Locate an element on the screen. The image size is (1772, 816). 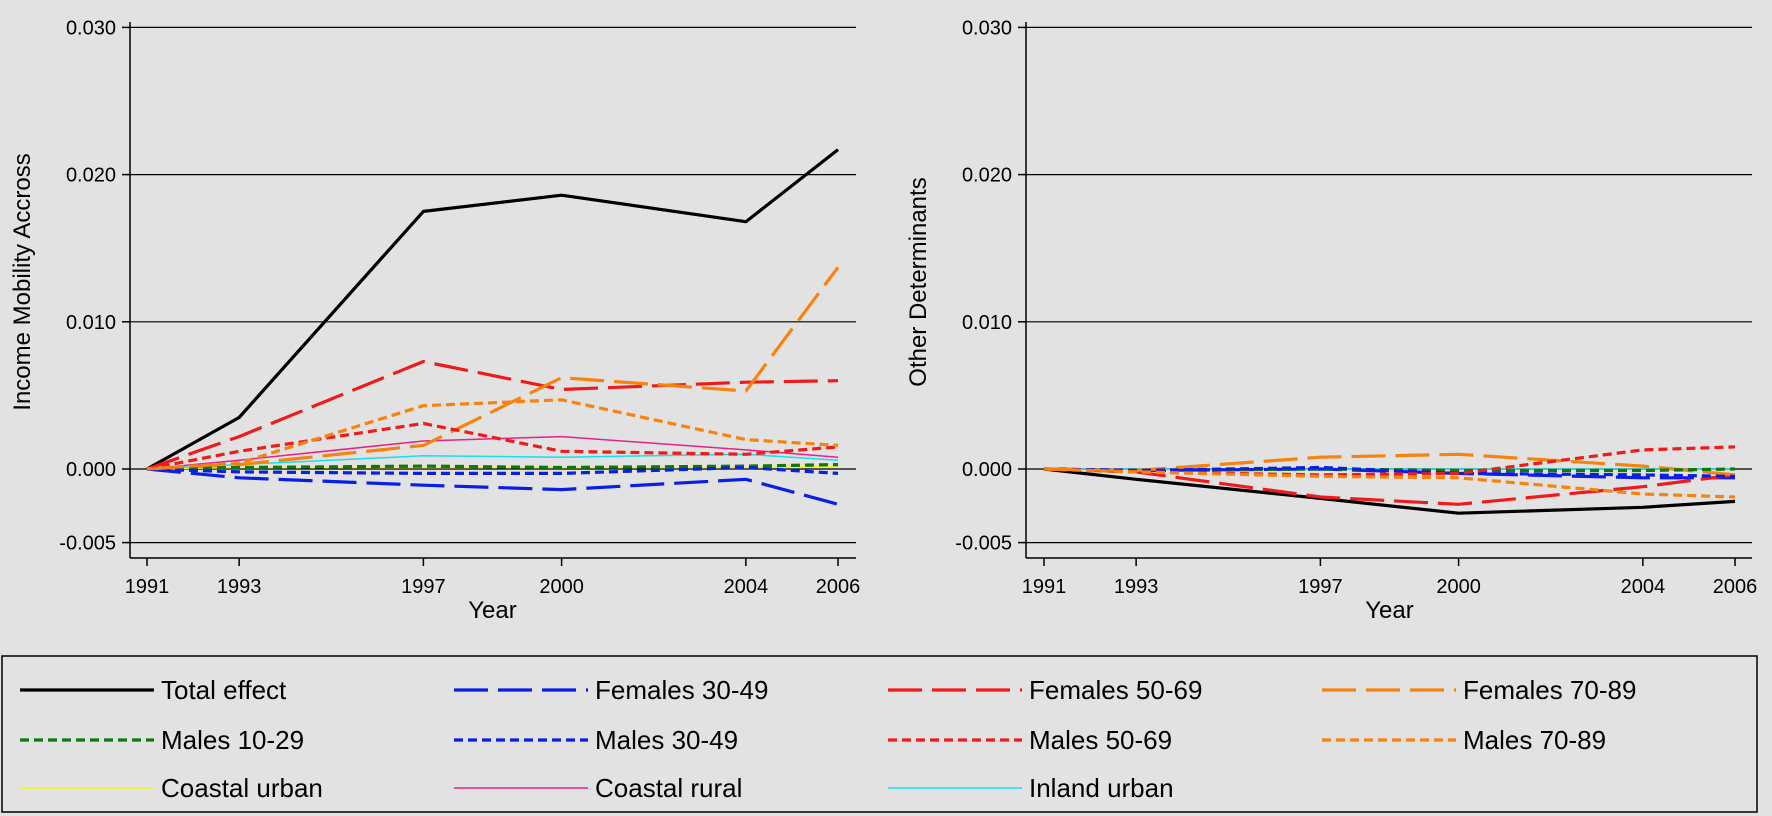
legend-item-females-30-49: Females 30-49 is located at coordinates (611, 690).